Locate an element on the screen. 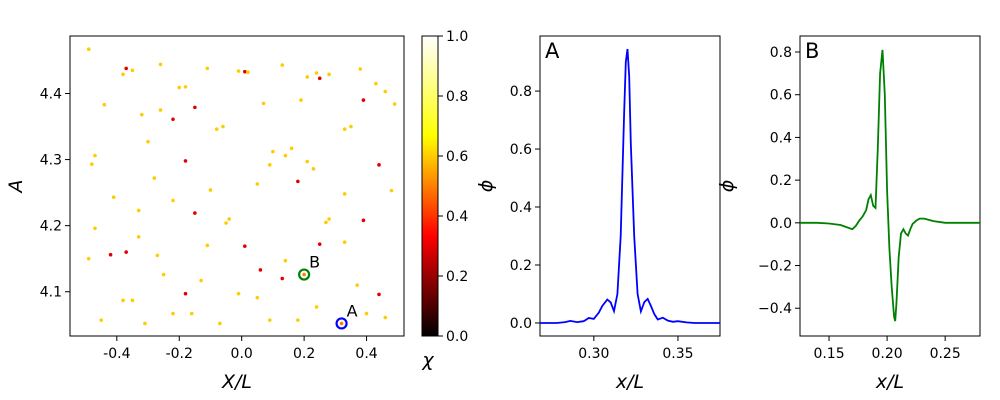  scatter-x-tick-label: 0.2 is located at coordinates (304, 354).